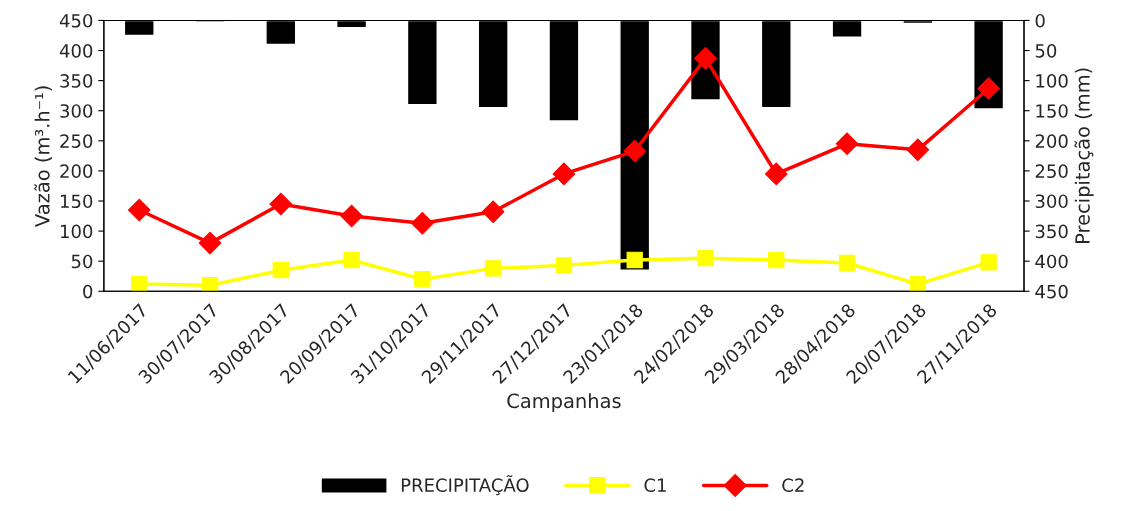 This screenshot has height=511, width=1129. Describe the element at coordinates (76, 171) in the screenshot. I see `y-tick-label: 200` at that location.